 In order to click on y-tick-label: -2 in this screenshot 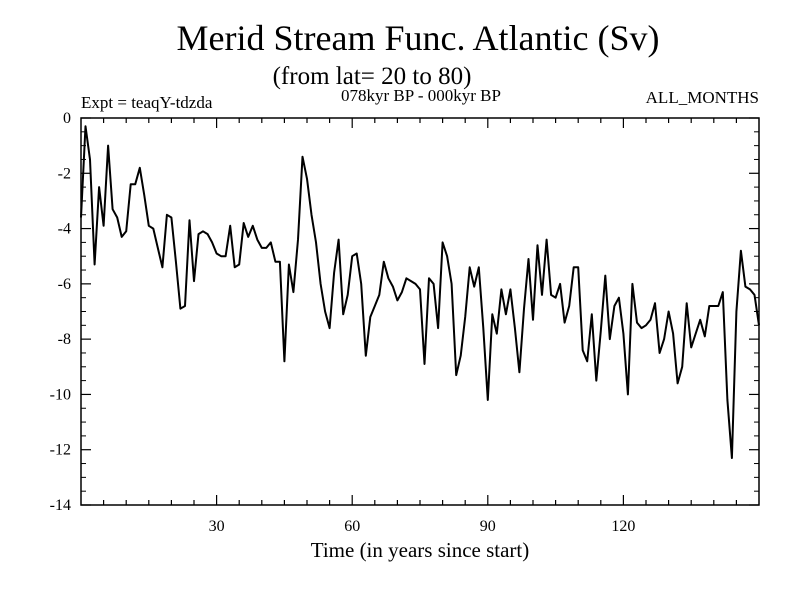, I will do `click(64, 173)`.